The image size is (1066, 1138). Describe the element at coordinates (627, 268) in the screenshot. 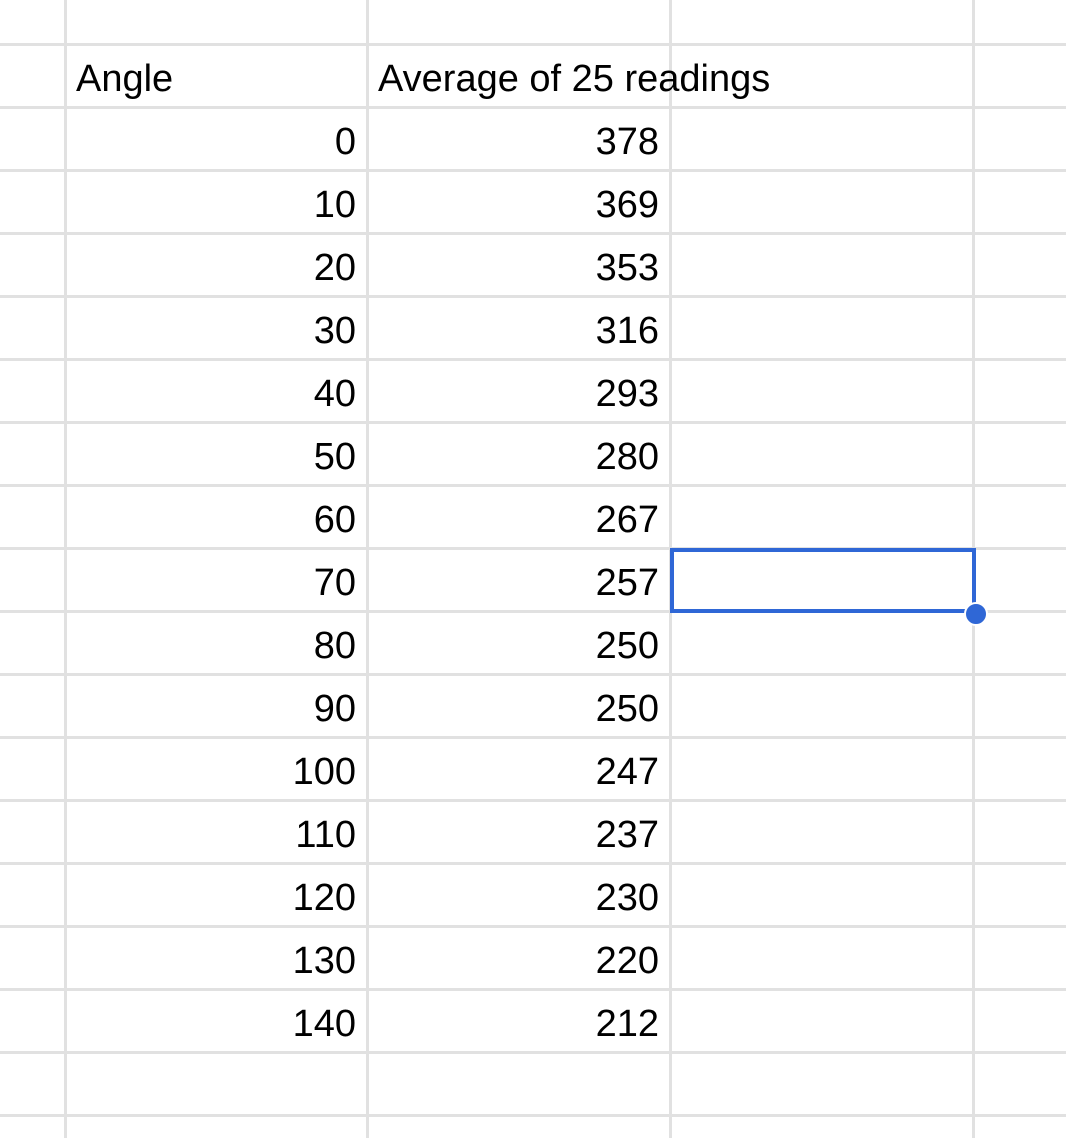

I see `average-cell: 353` at that location.